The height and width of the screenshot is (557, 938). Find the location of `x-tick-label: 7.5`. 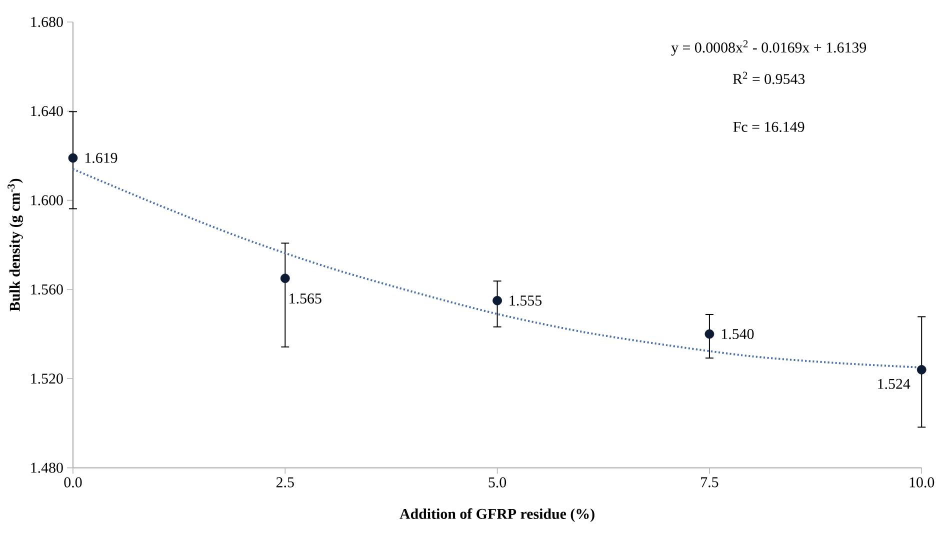

x-tick-label: 7.5 is located at coordinates (709, 482).